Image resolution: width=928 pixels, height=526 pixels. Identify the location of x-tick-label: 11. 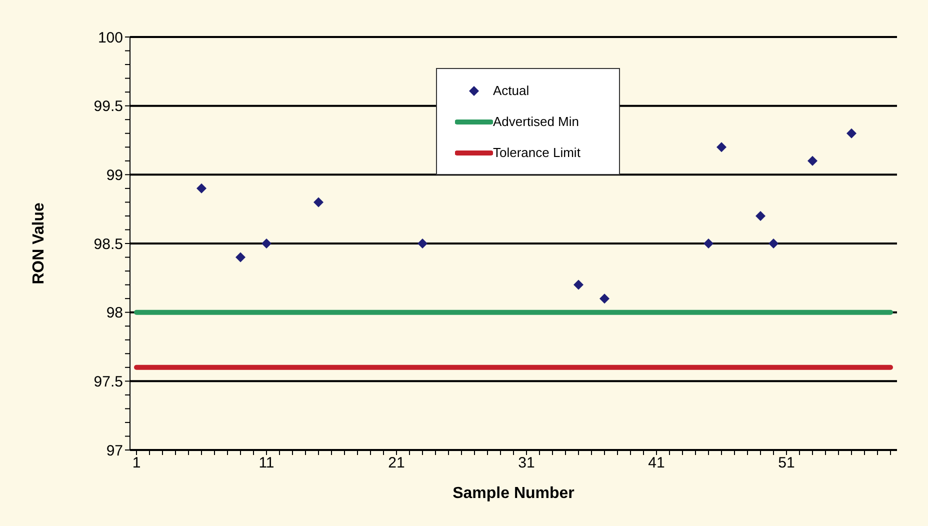
(266, 463).